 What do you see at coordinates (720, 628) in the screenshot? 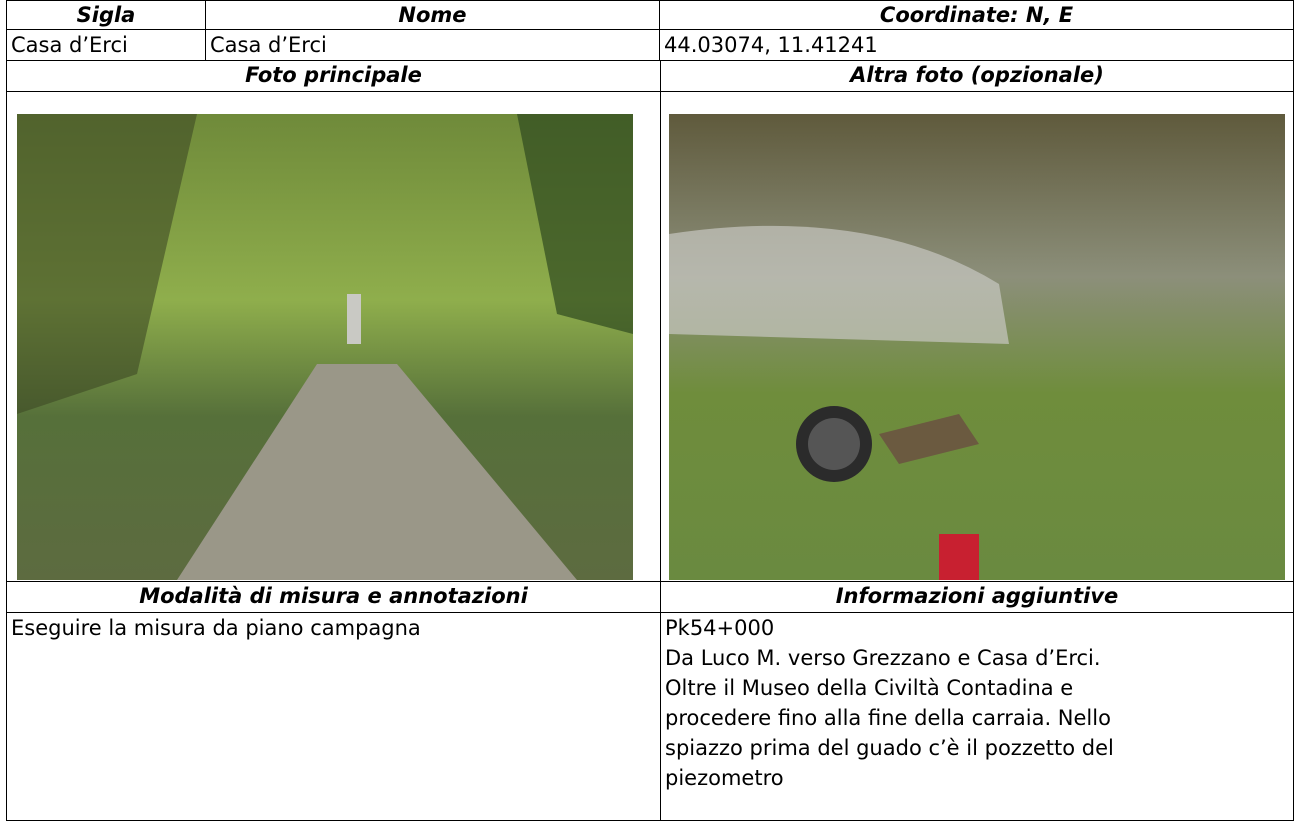
I see `info-line: Pk54+000` at bounding box center [720, 628].